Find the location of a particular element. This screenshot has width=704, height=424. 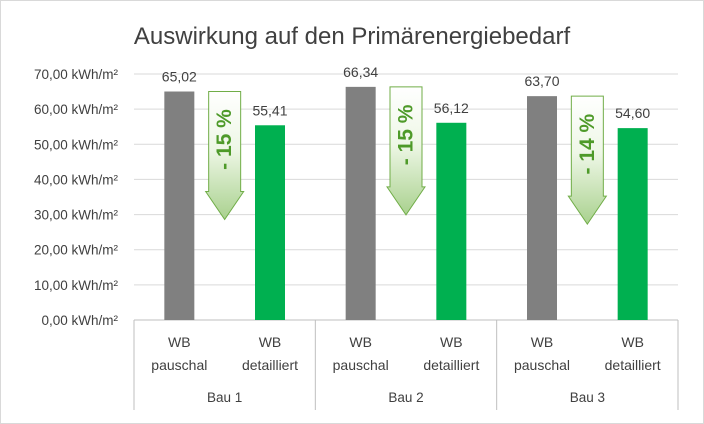

y-tick-label: 40,00 kWh/m² is located at coordinates (76, 179).